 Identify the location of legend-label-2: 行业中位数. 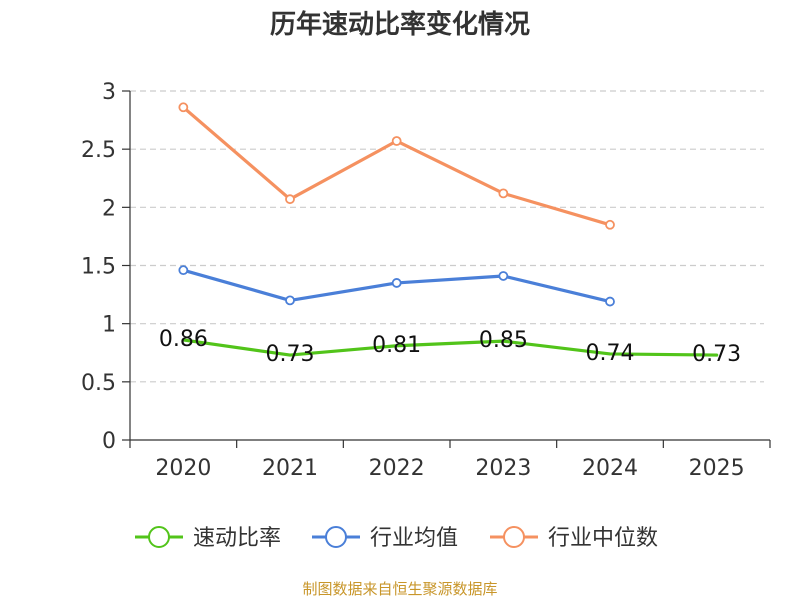
(603, 538).